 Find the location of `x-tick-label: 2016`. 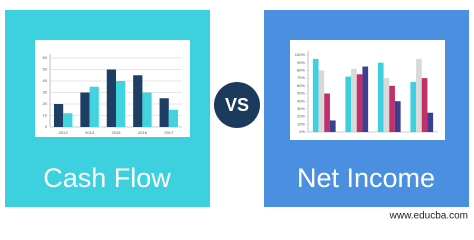

x-tick-label: 2016 is located at coordinates (143, 132).